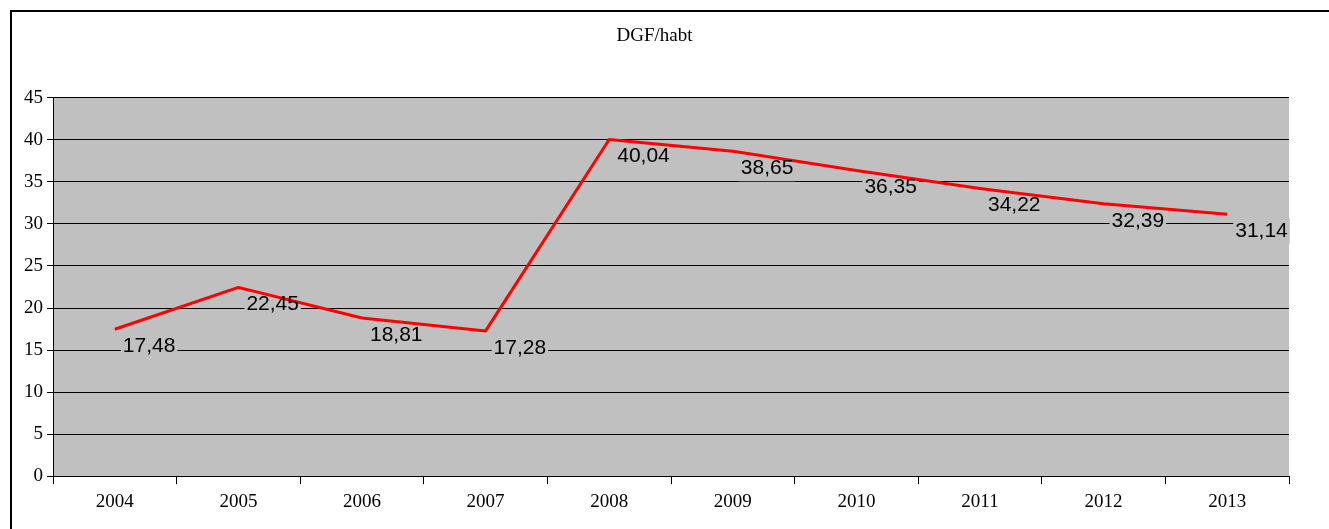  Describe the element at coordinates (396, 333) in the screenshot. I see `data-label: 18,81` at that location.